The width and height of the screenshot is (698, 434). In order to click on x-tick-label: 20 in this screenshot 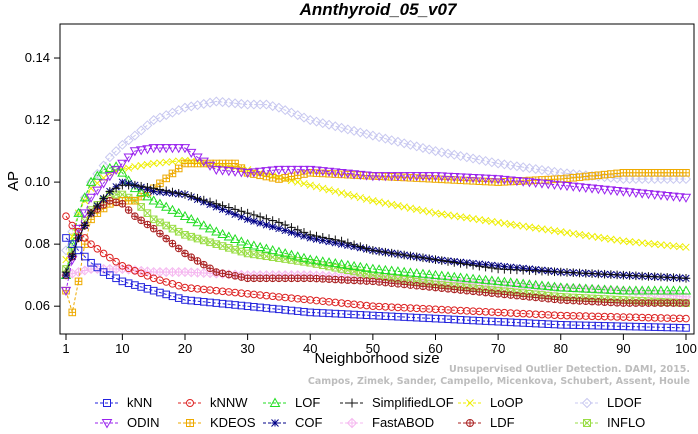, I will do `click(185, 348)`.